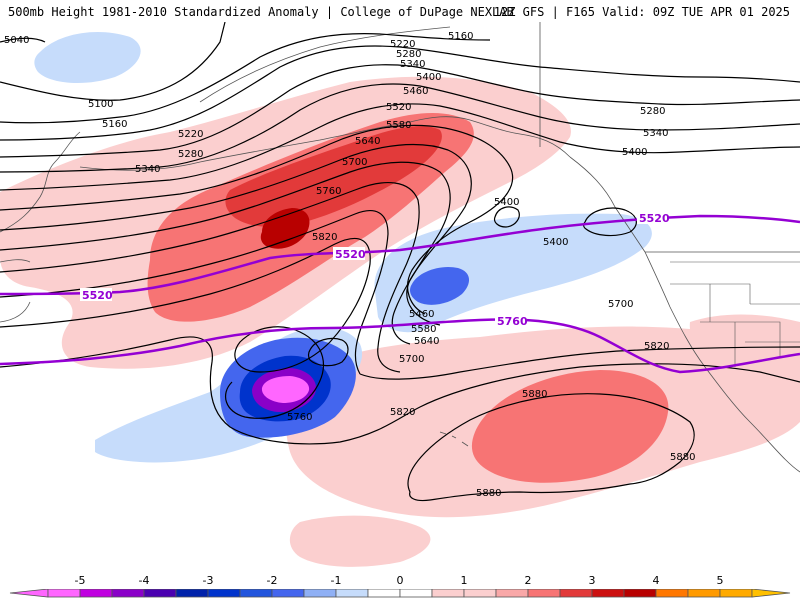 The height and width of the screenshot is (600, 800). What do you see at coordinates (412, 64) in the screenshot?
I see `contour-label-5340-north: 5340` at bounding box center [412, 64].